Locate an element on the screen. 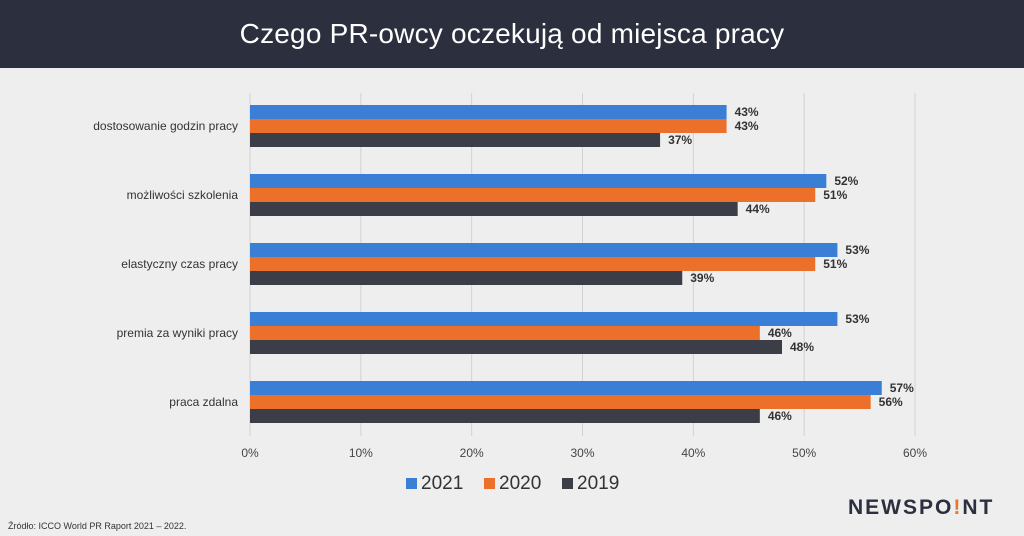 This screenshot has width=1024, height=536. legend-label: 2021 is located at coordinates (442, 483).